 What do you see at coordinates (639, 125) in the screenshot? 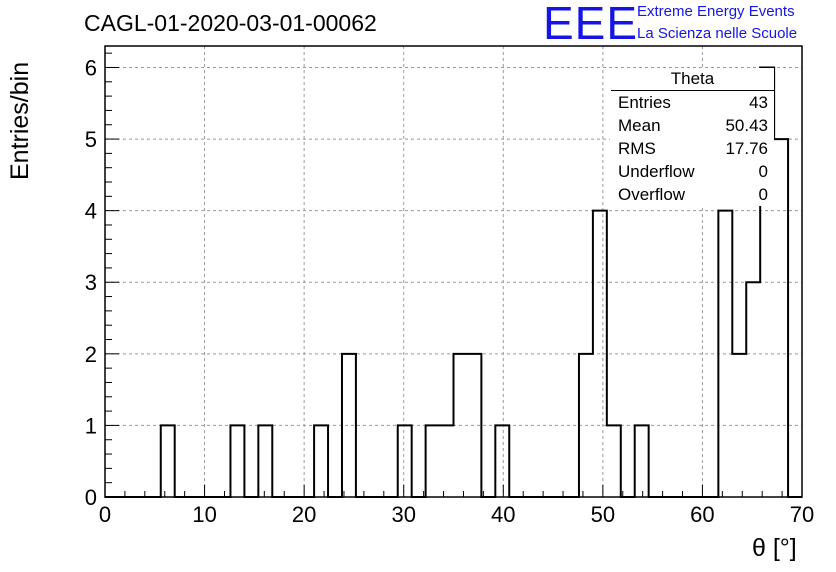
I see `stats-label: Mean` at bounding box center [639, 125].